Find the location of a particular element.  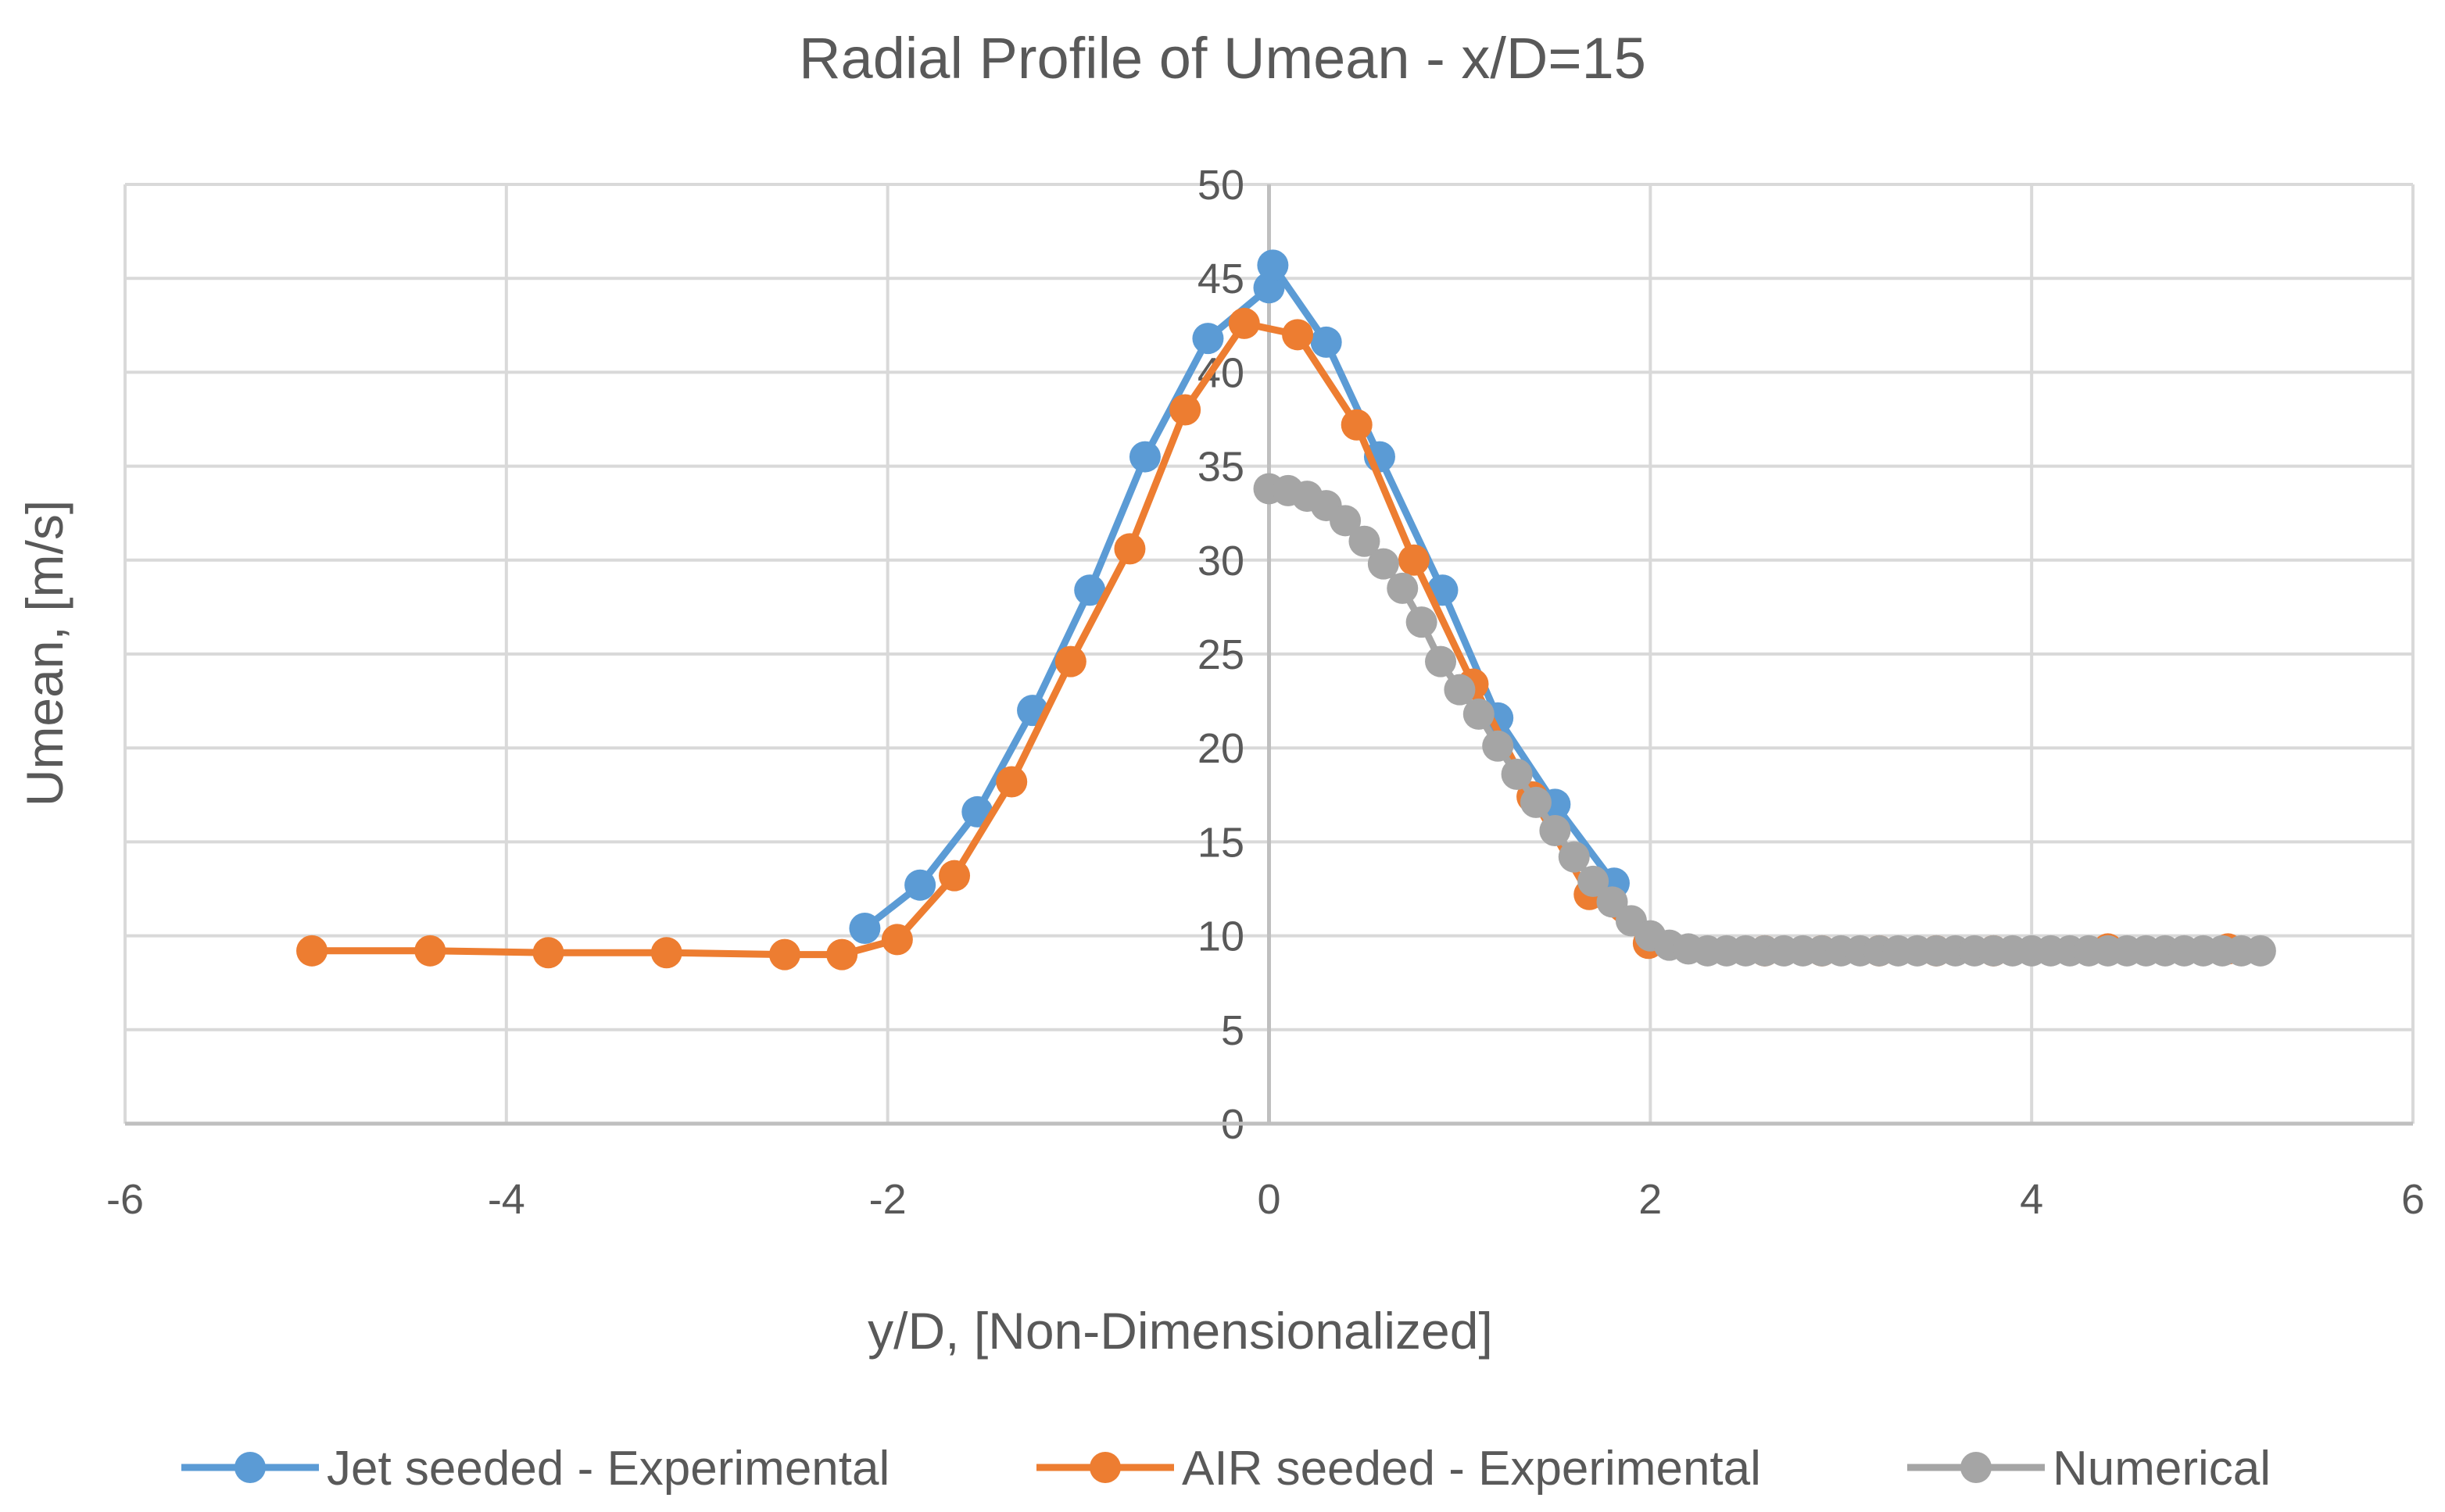

y-tick-label: 25 is located at coordinates (1220, 654).